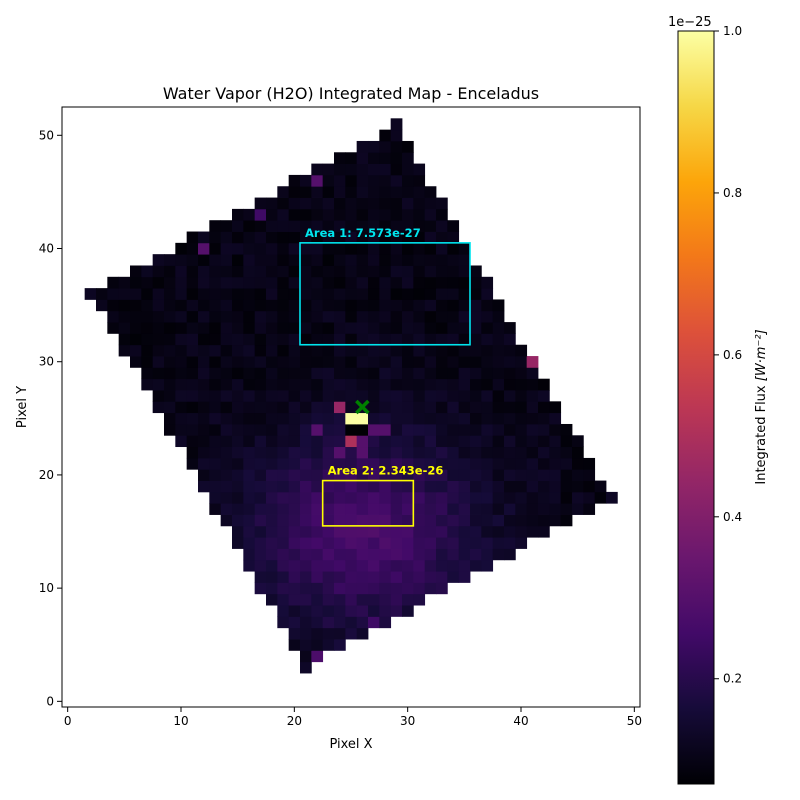 The height and width of the screenshot is (800, 800). Describe the element at coordinates (386, 471) in the screenshot. I see `region-label-2: Area 2: 2.343e-26` at that location.